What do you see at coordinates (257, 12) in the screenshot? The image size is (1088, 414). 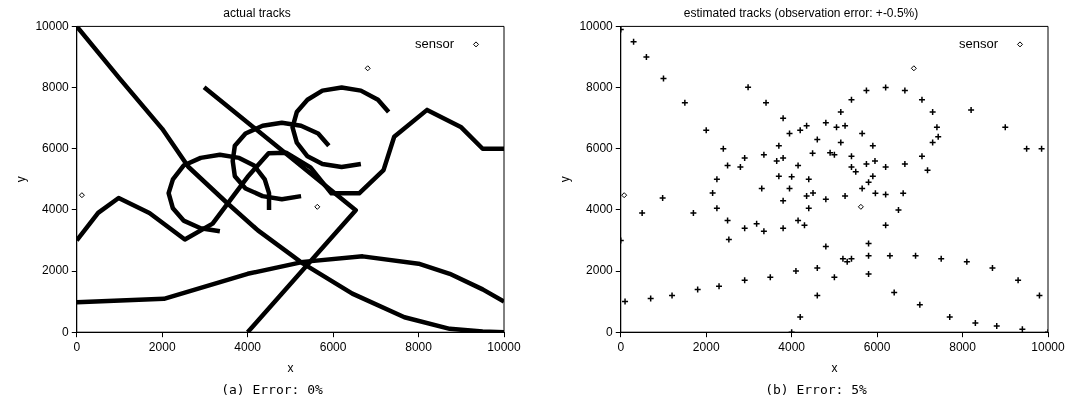 I see `chart-title: actual tracks` at bounding box center [257, 12].